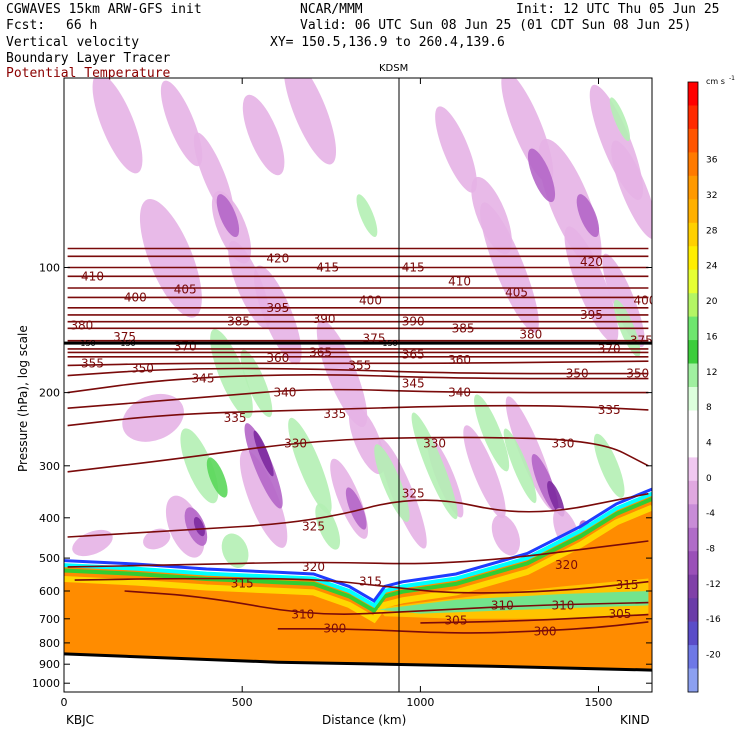 This screenshot has height=740, width=740. I want to click on theta-315-label: 315, so click(242, 584).